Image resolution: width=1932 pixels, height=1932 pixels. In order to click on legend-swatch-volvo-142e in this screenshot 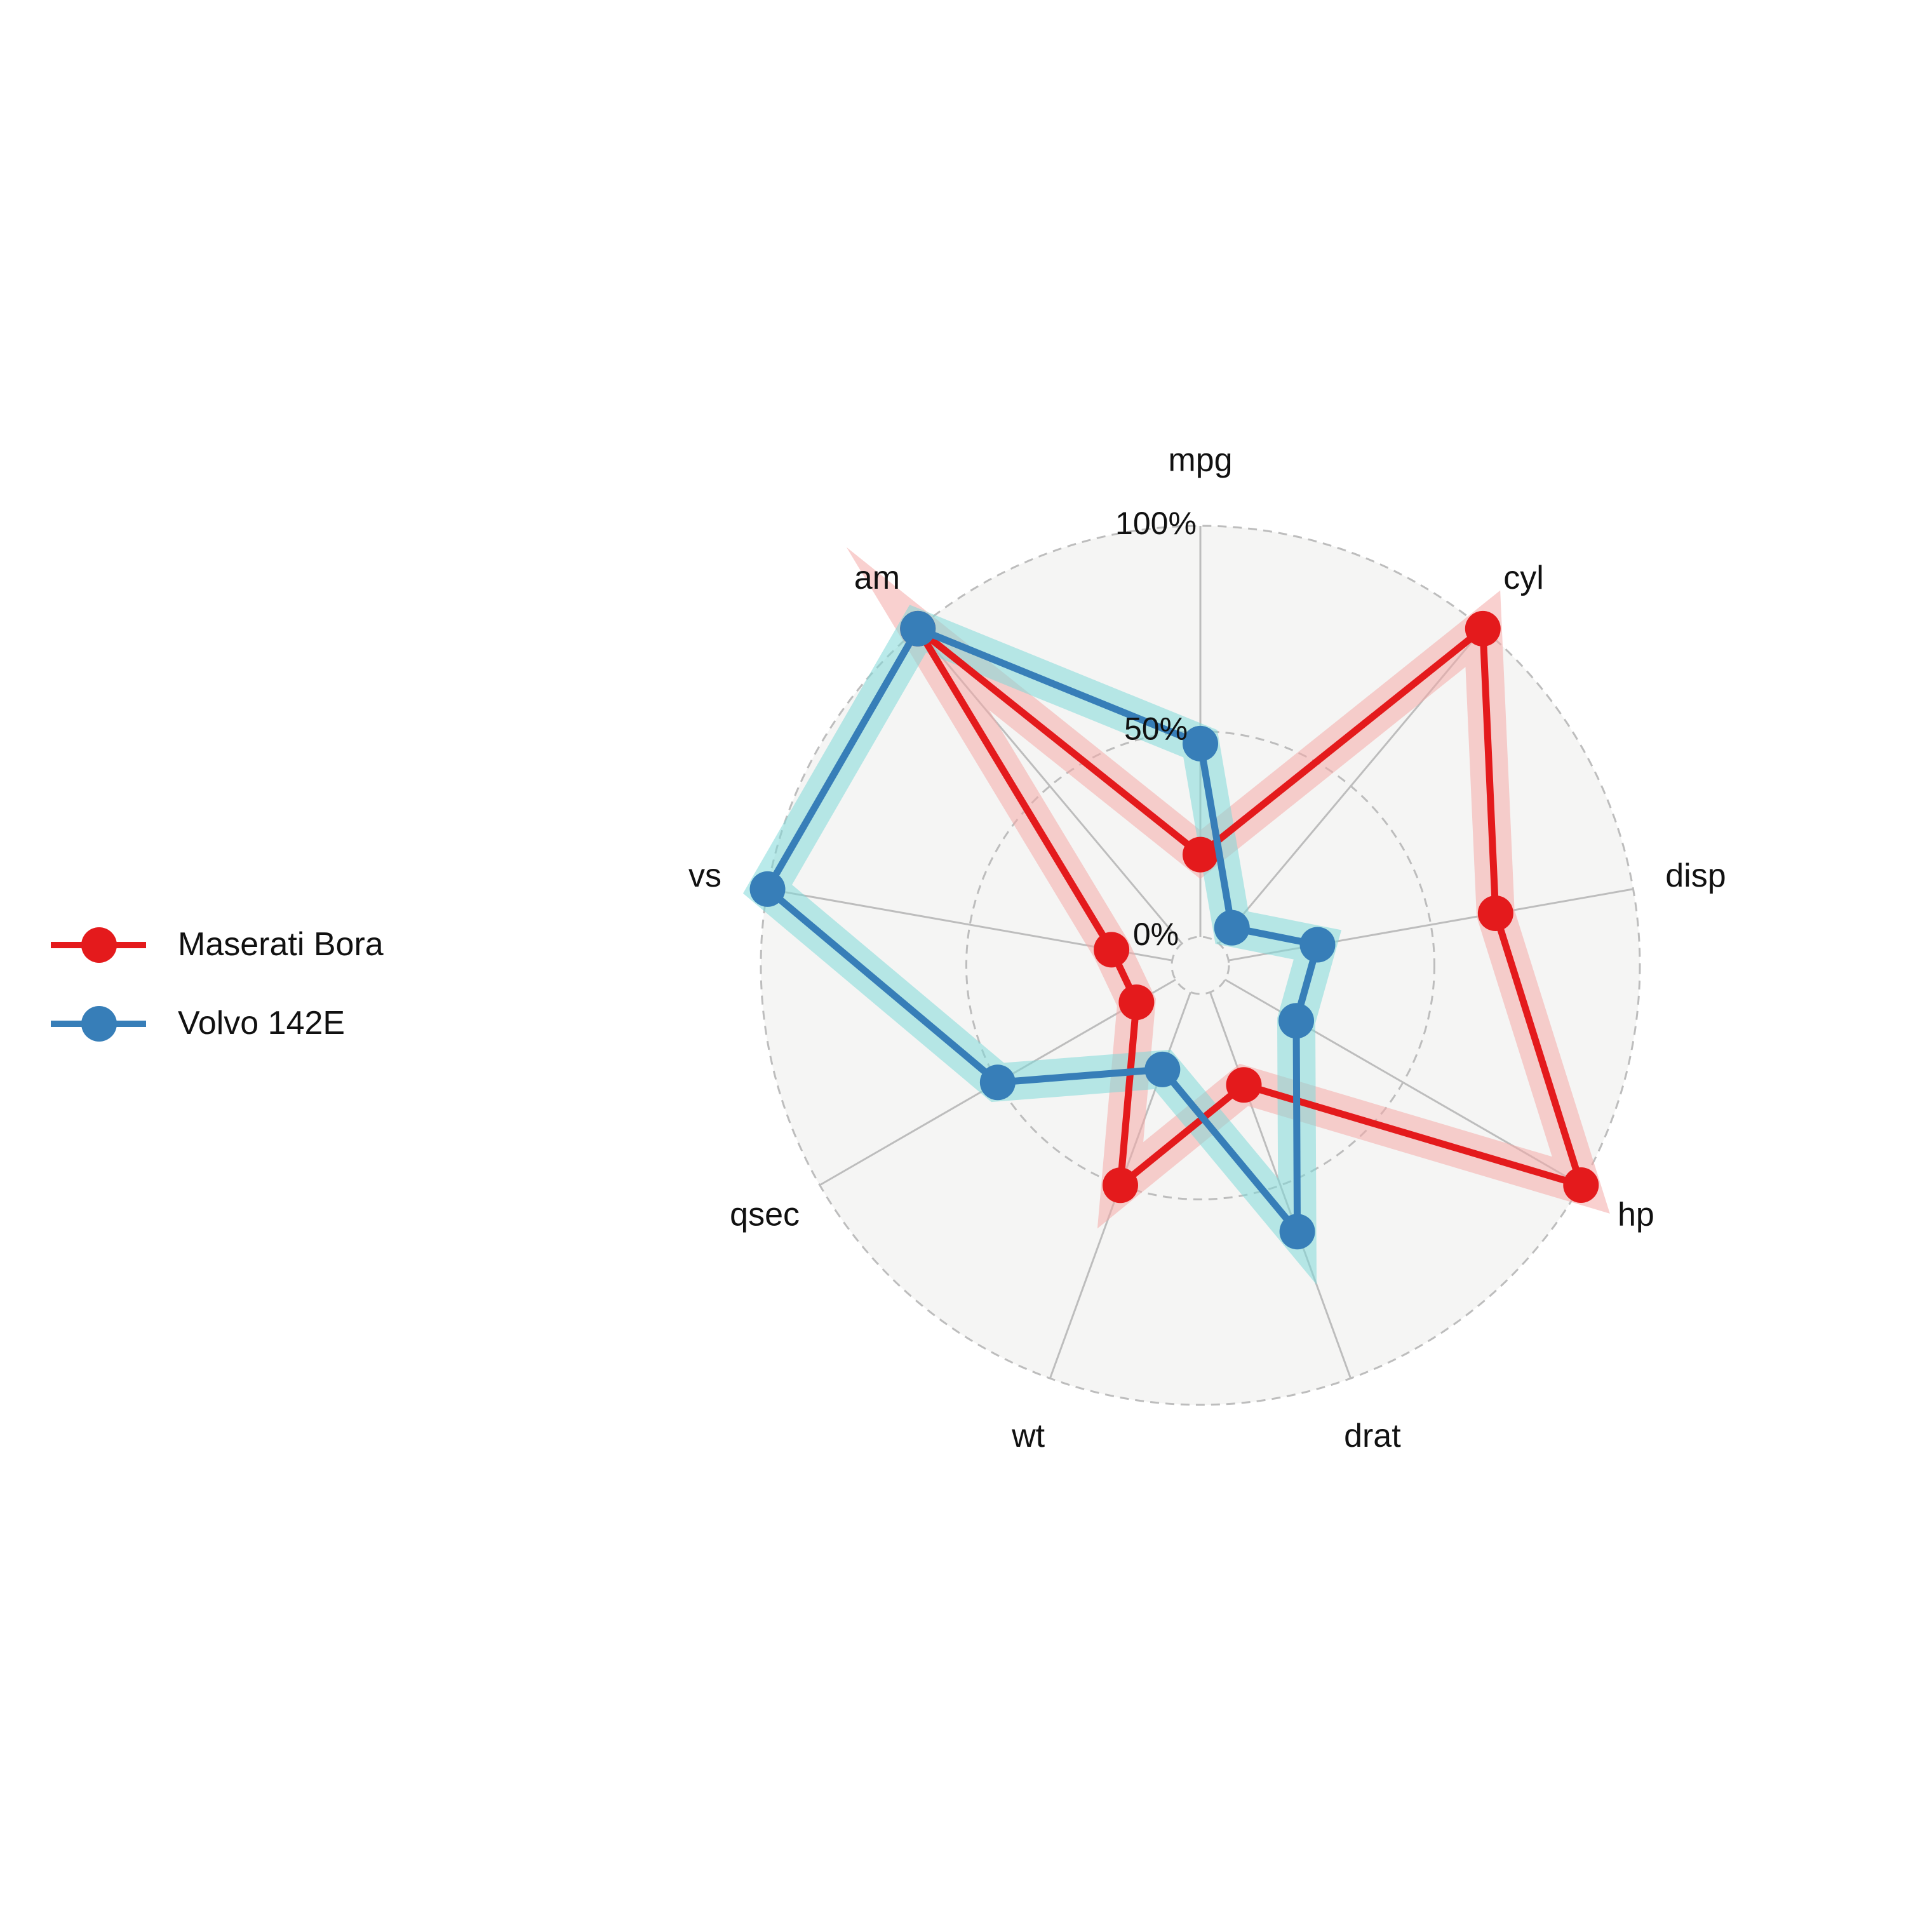, I will do `click(98, 1023)`.